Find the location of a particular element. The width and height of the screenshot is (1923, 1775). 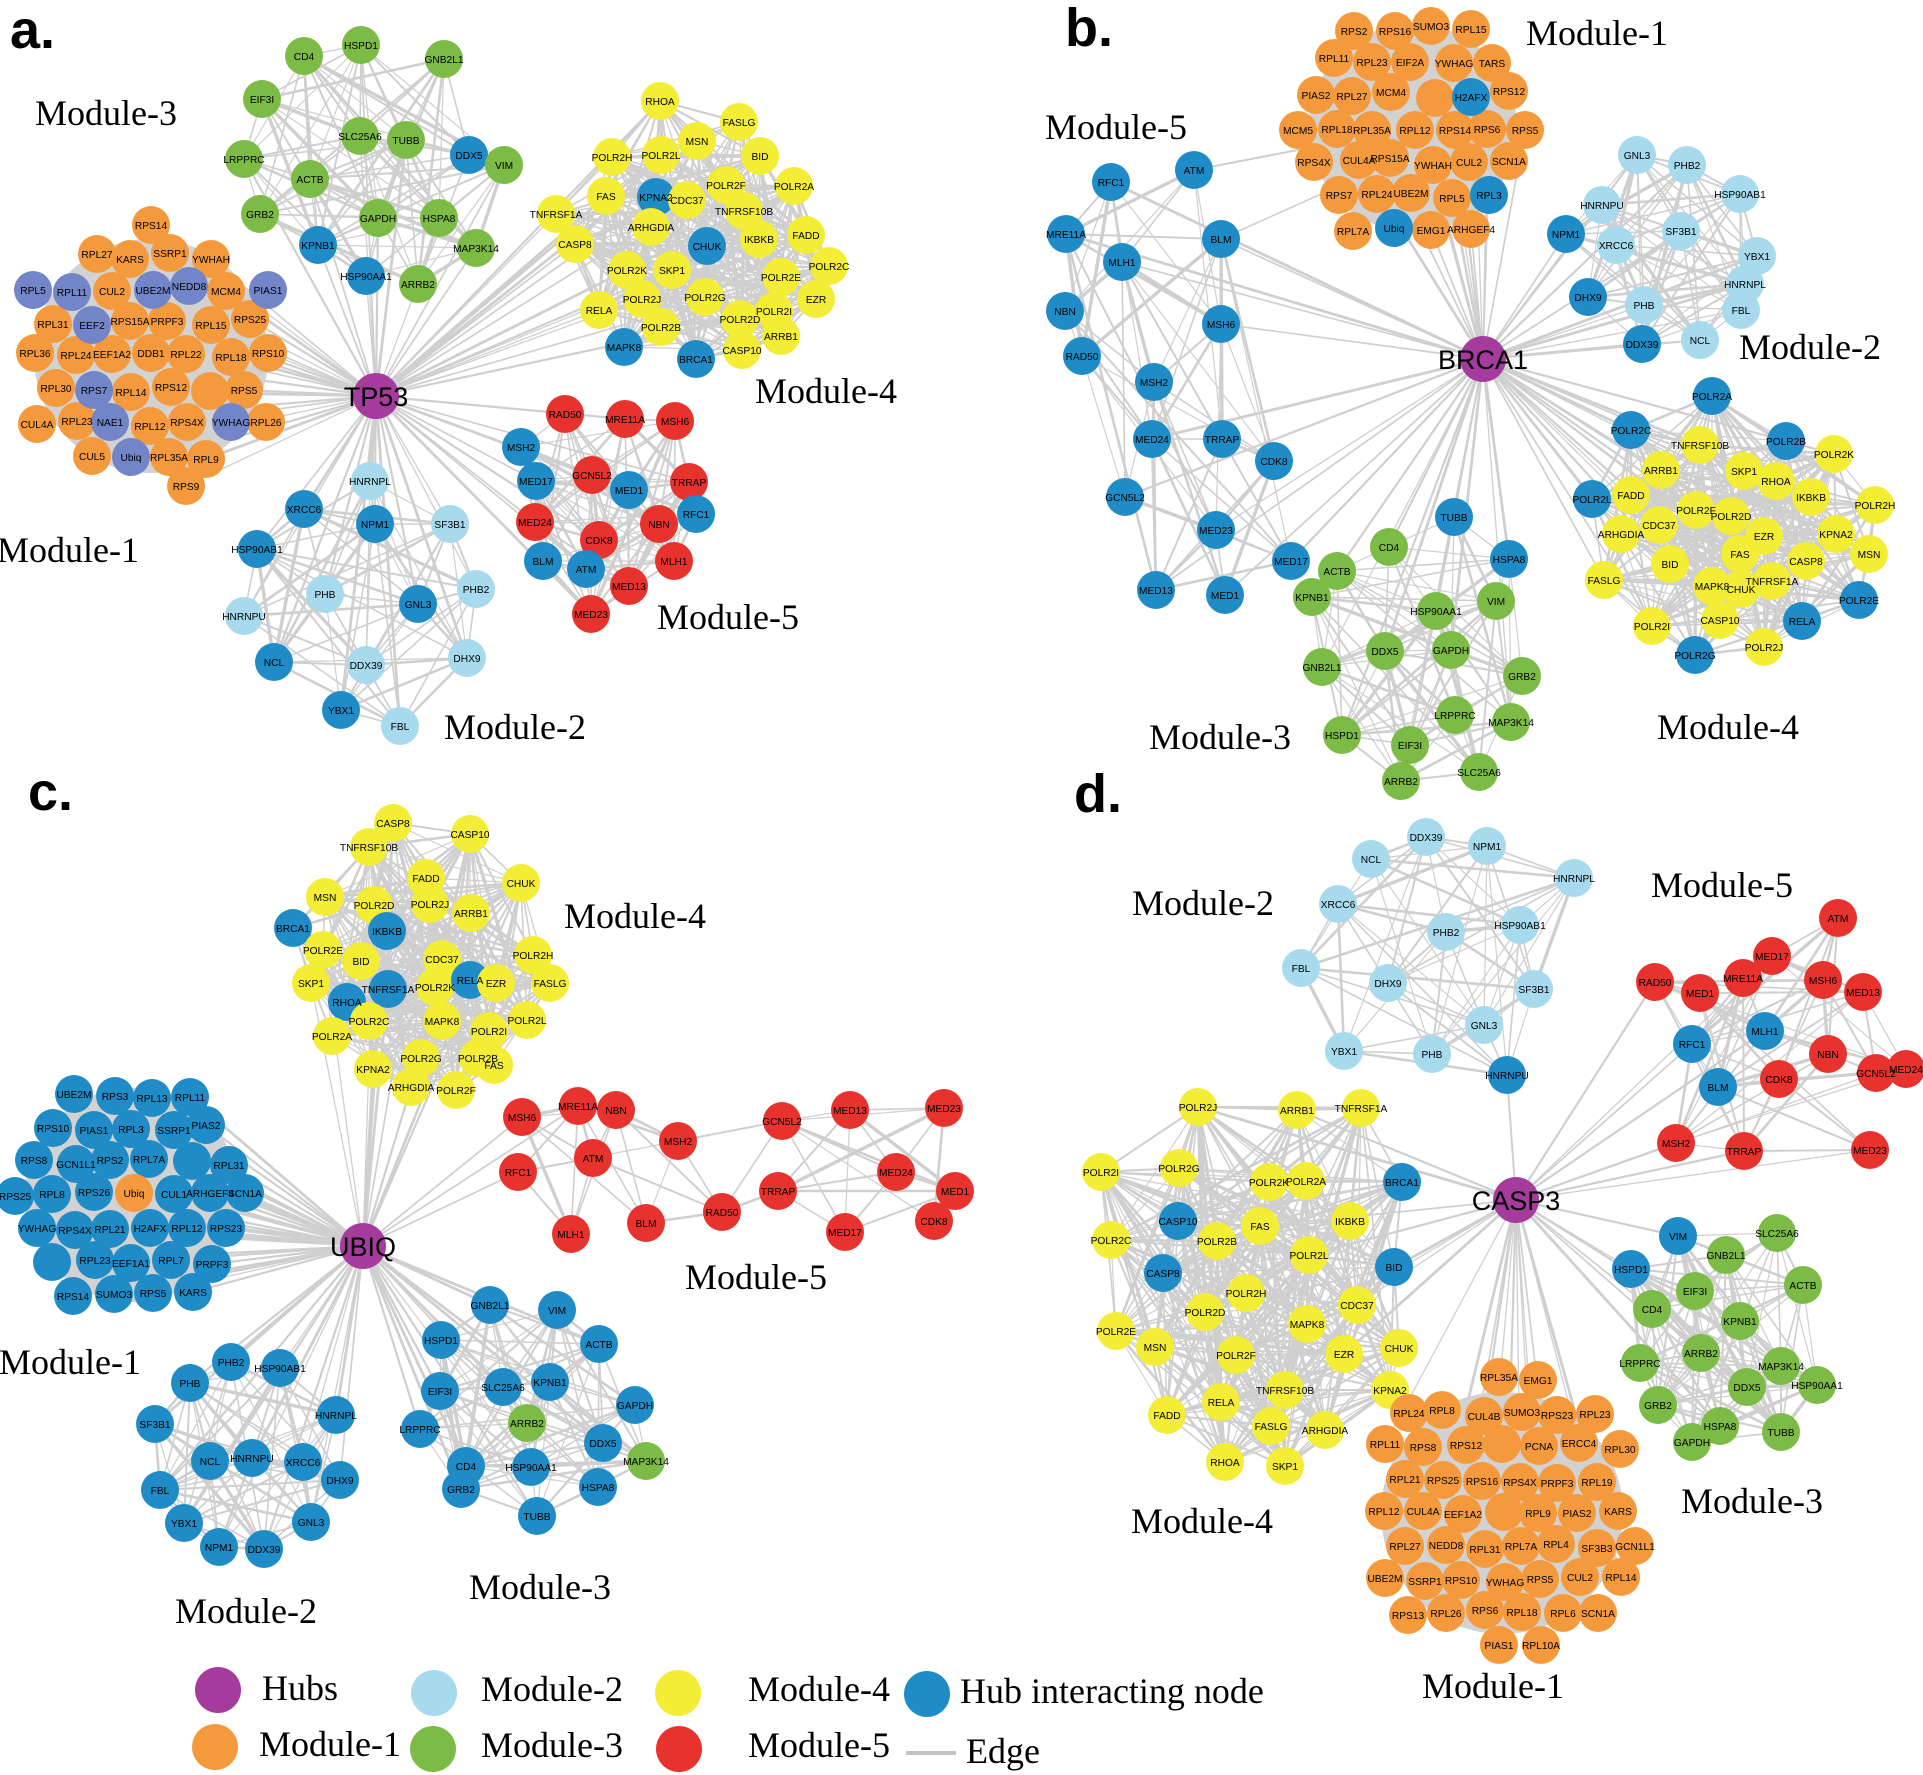

svg-text: GNL3 is located at coordinates (1637, 156).